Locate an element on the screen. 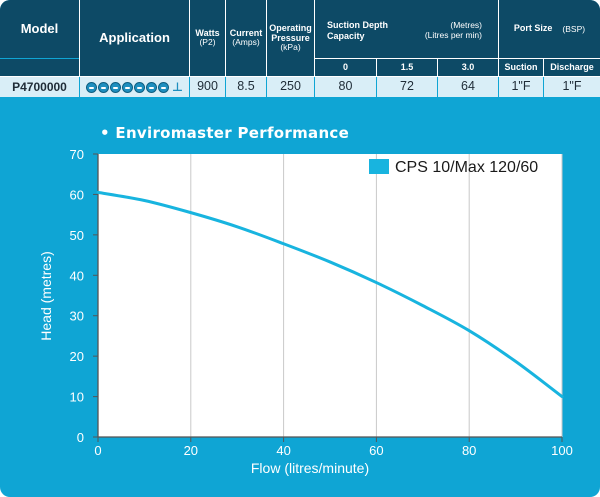 This screenshot has height=497, width=600. header-port-label: Port Size is located at coordinates (533, 28).